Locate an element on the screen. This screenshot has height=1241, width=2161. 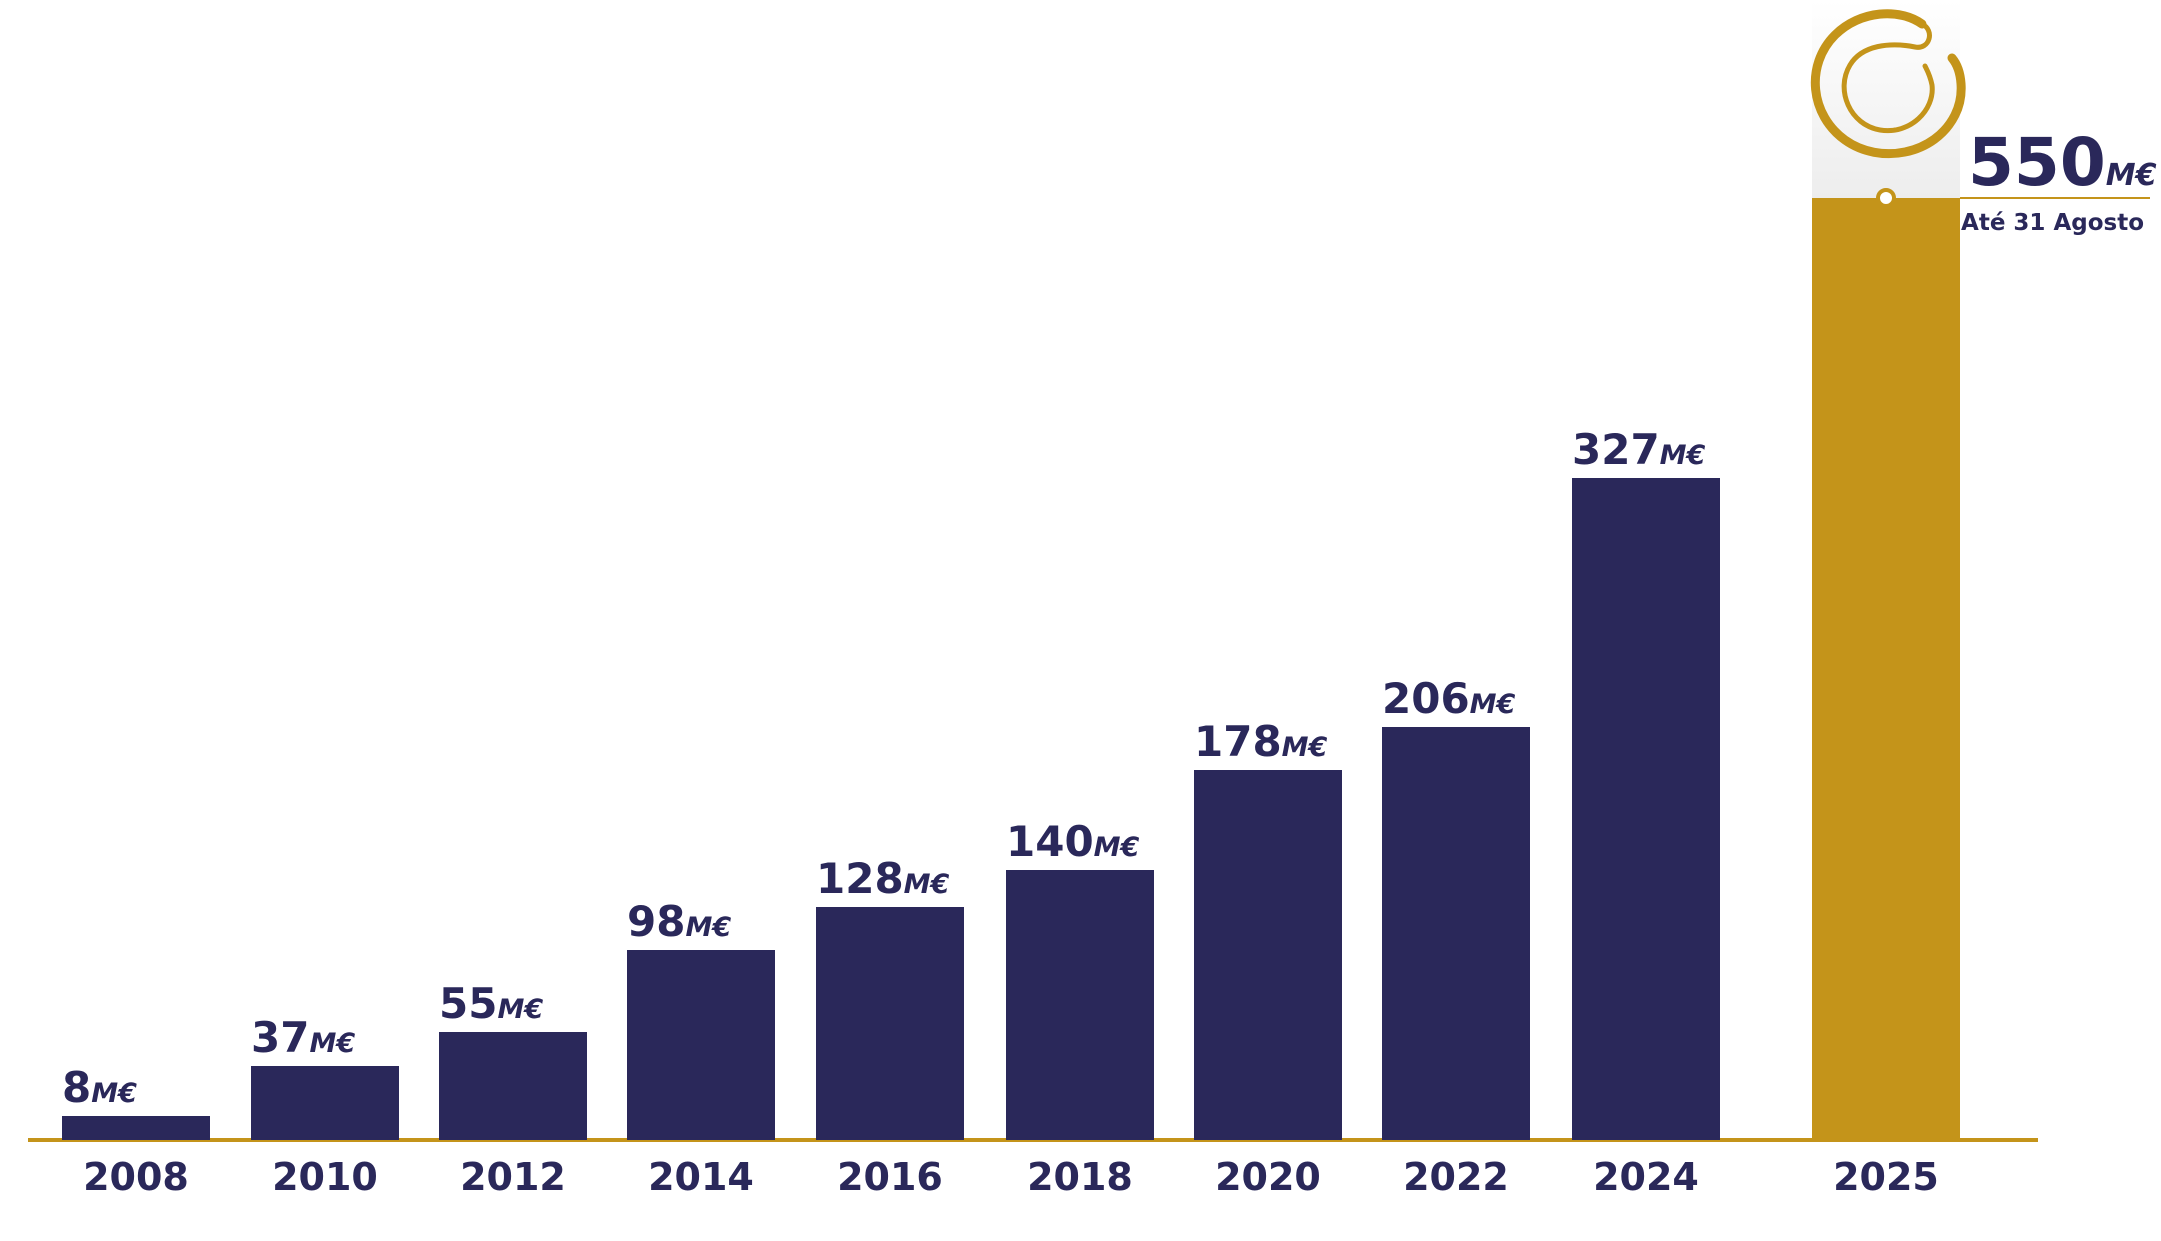
data-label-2020: 178M€ is located at coordinates (1261, 741).